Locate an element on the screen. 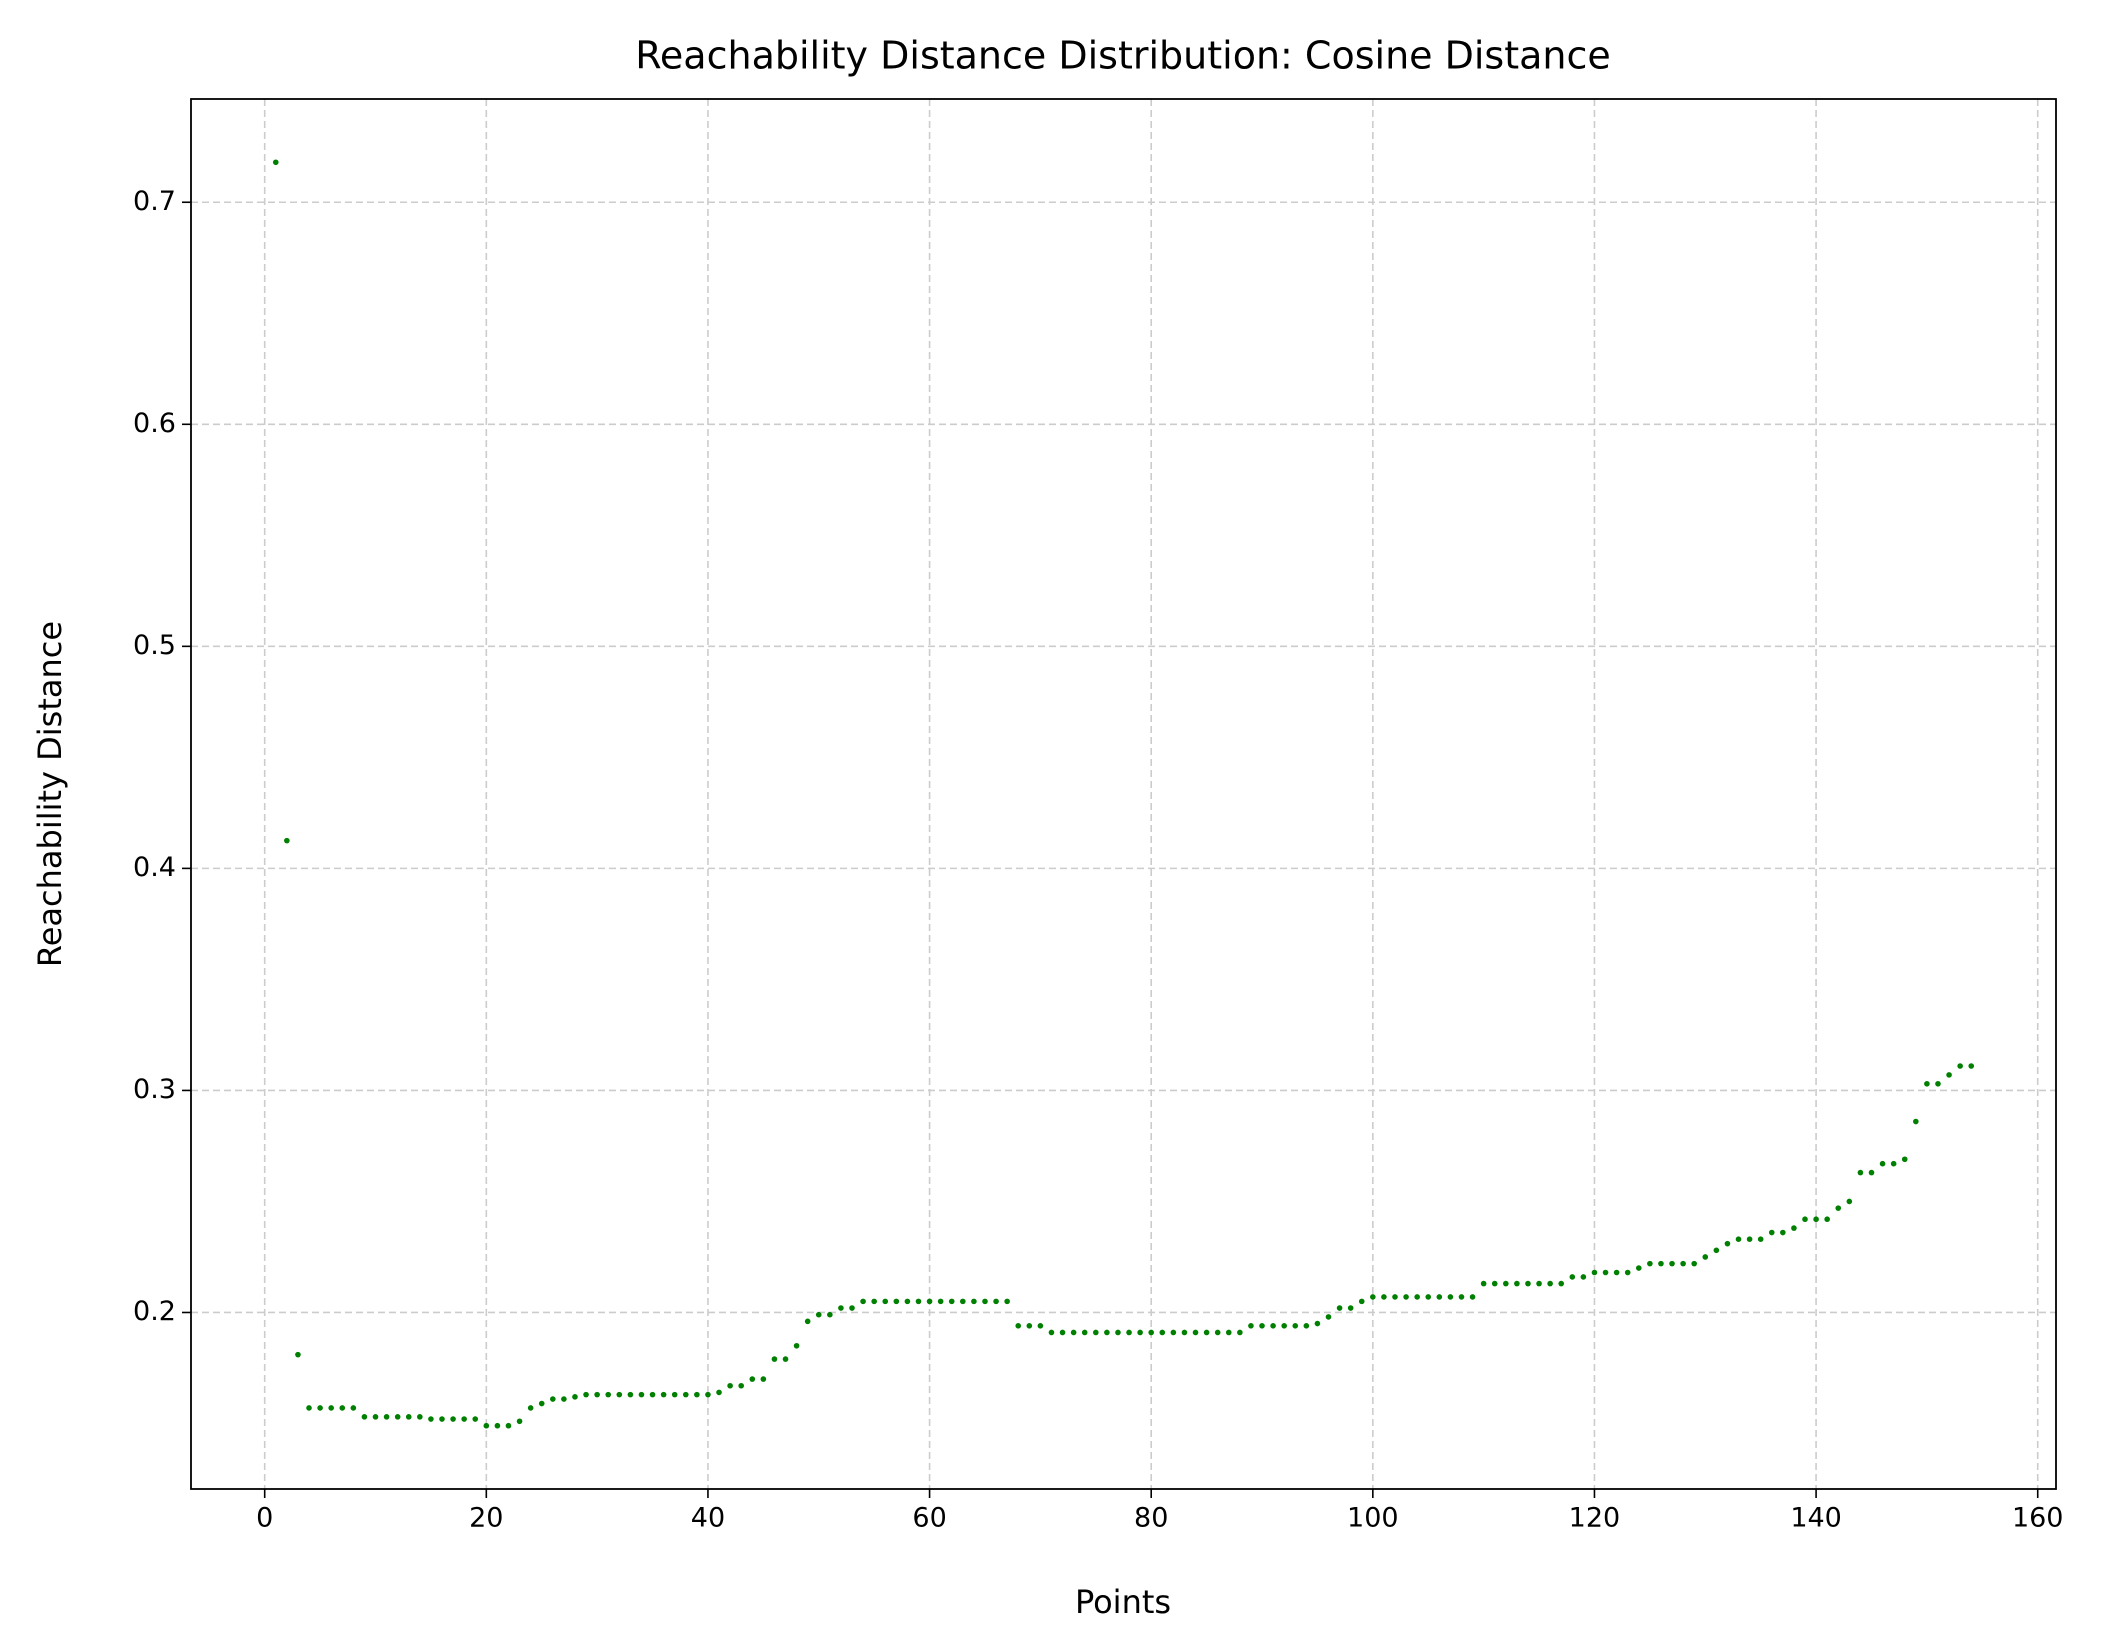 This screenshot has width=2101, height=1651. y-tick-label: 0.4 is located at coordinates (154, 867).